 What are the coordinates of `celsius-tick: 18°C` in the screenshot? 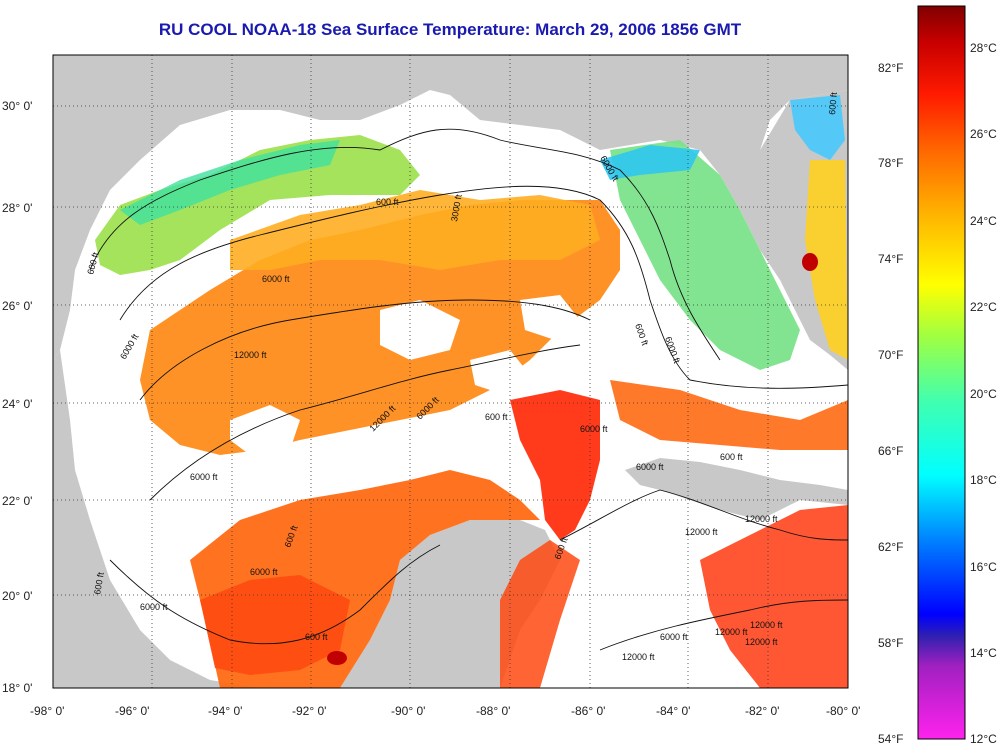 It's located at (983, 480).